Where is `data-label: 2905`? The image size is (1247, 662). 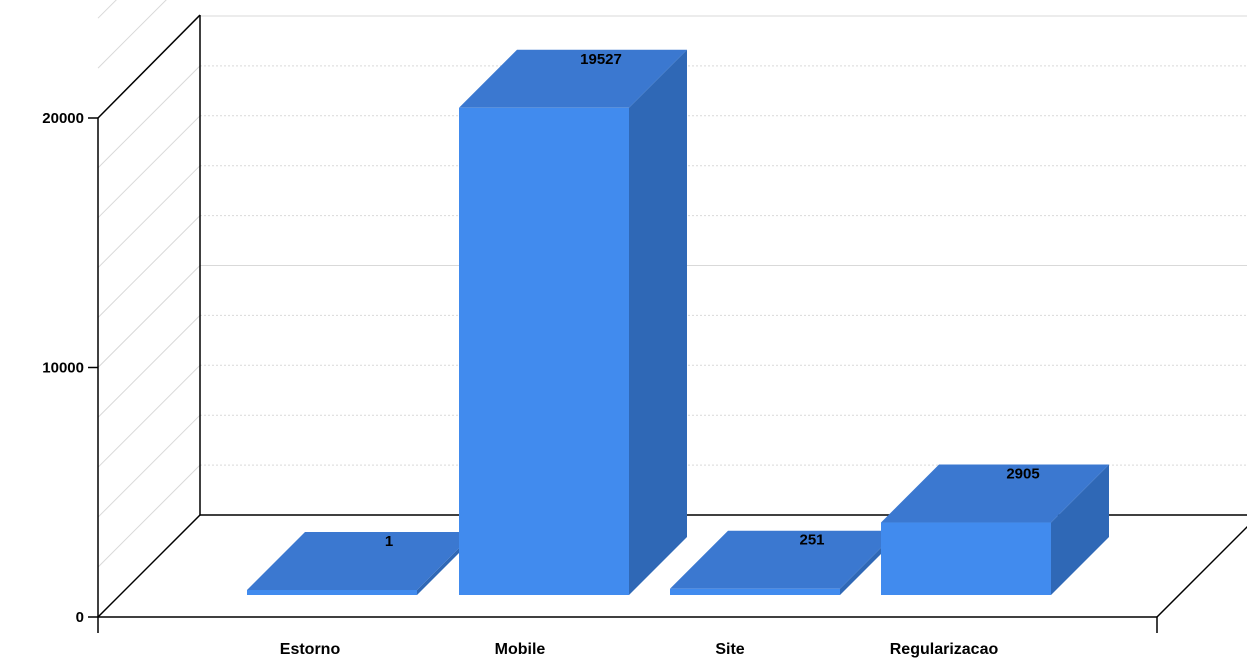
data-label: 2905 is located at coordinates (1022, 474).